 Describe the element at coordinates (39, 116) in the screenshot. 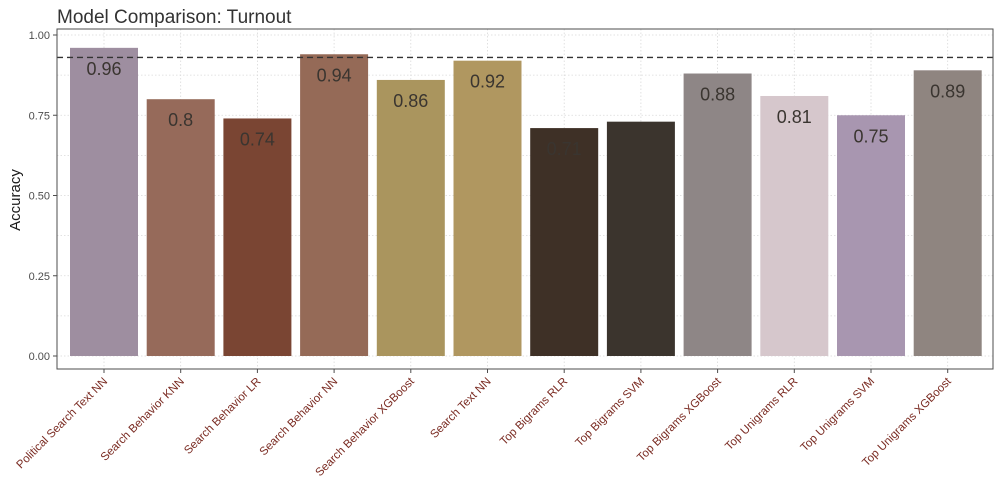

I see `y-tick-label: 0.75` at that location.